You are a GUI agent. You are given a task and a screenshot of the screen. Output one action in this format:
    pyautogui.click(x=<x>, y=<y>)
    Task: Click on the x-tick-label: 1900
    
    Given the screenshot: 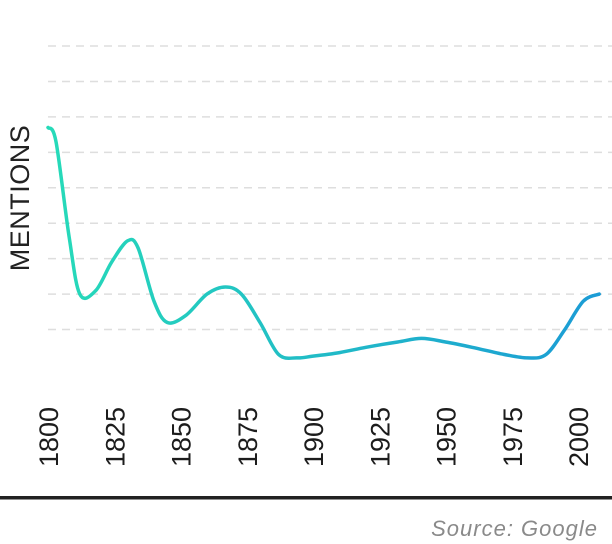 What is the action you would take?
    pyautogui.click(x=314, y=437)
    